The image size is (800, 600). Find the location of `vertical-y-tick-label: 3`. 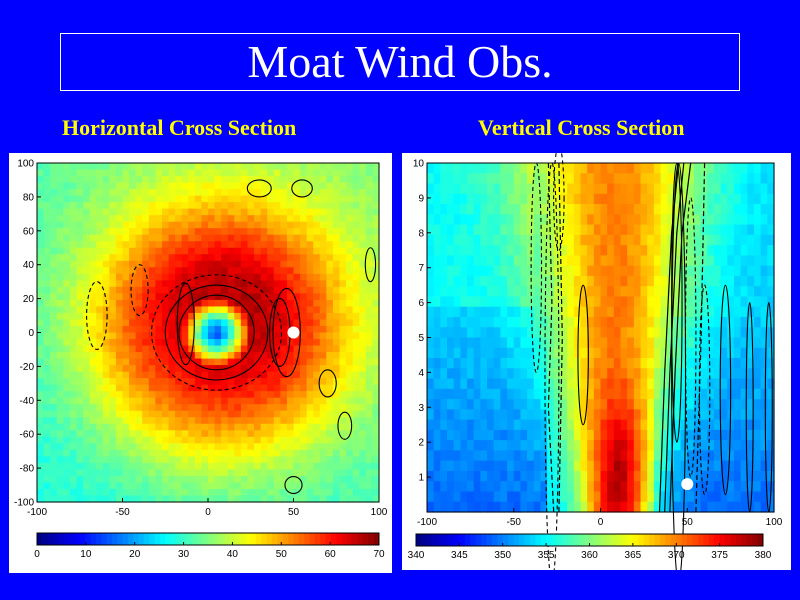

vertical-y-tick-label: 3 is located at coordinates (421, 408).